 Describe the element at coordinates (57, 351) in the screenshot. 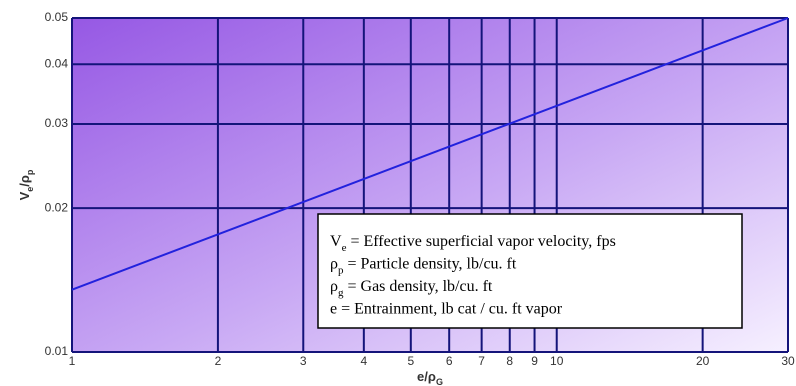

I see `y-tick-label: 0.01` at that location.